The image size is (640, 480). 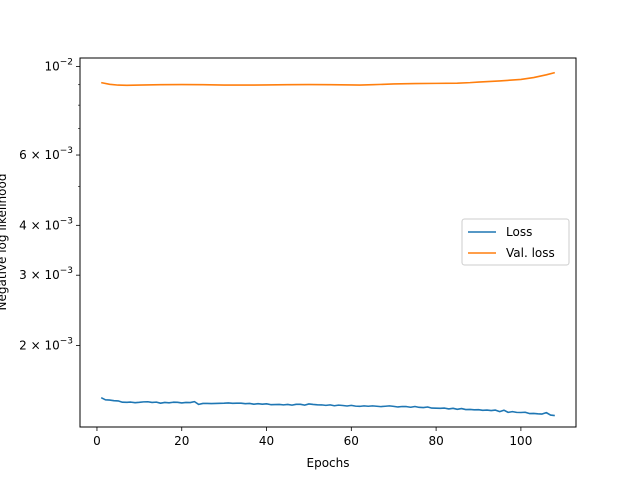 What do you see at coordinates (328, 463) in the screenshot?
I see `x-axis-label: Epochs` at bounding box center [328, 463].